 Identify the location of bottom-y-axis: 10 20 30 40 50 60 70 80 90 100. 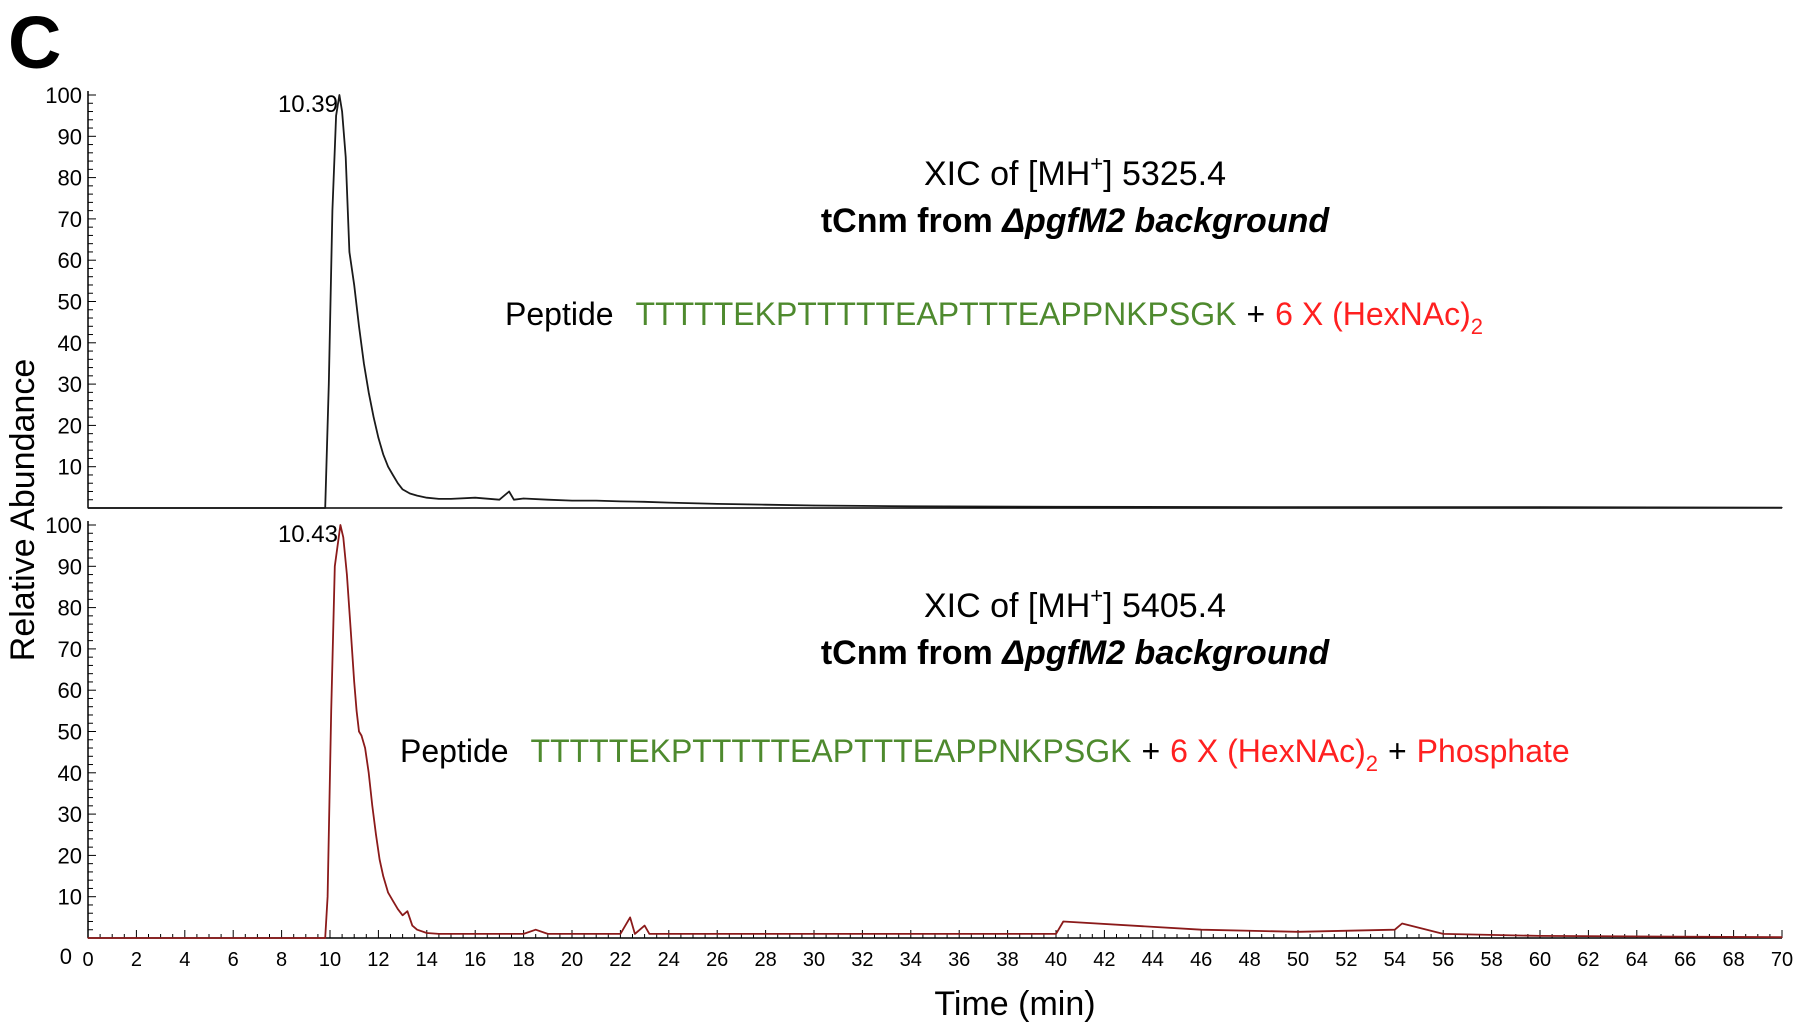
(70, 725).